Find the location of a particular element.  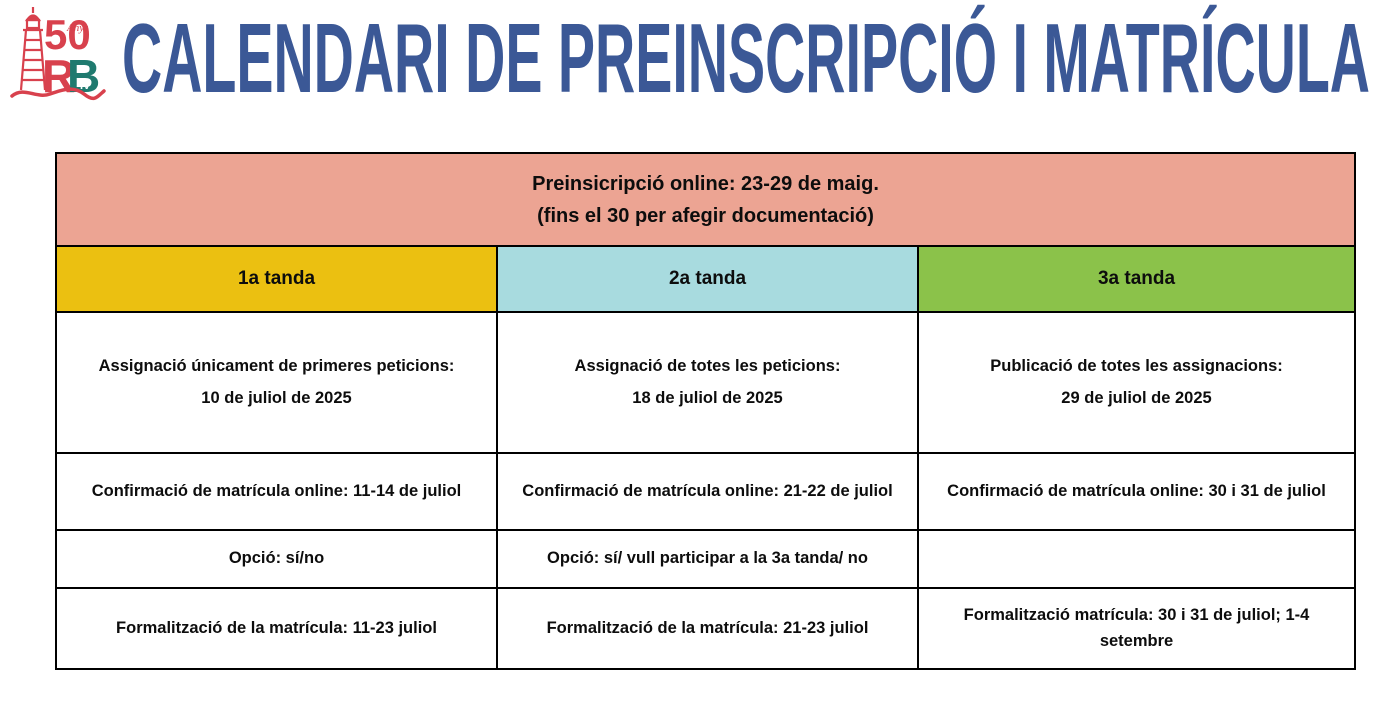

page-title: CALENDARI DE PREINSCRIPCIÓ I MATRÍCULA is located at coordinates (746, 55).